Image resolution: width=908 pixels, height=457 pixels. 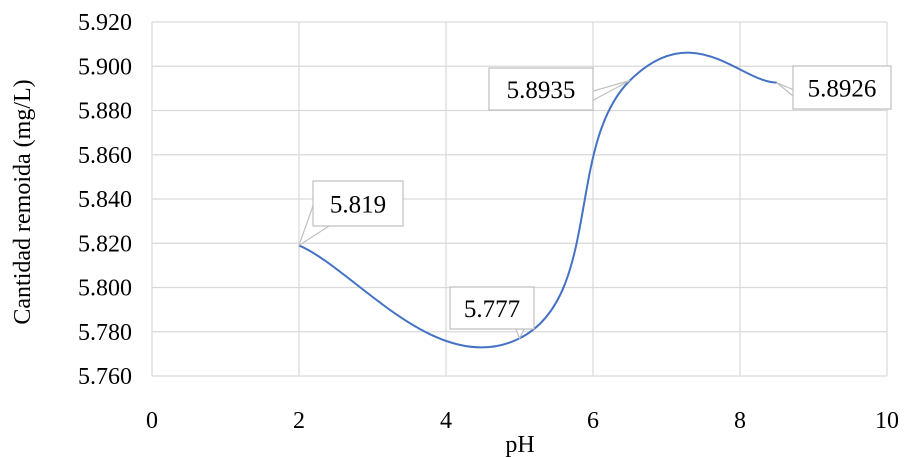 What do you see at coordinates (105, 244) in the screenshot?
I see `y-tick-label: 5.820` at bounding box center [105, 244].